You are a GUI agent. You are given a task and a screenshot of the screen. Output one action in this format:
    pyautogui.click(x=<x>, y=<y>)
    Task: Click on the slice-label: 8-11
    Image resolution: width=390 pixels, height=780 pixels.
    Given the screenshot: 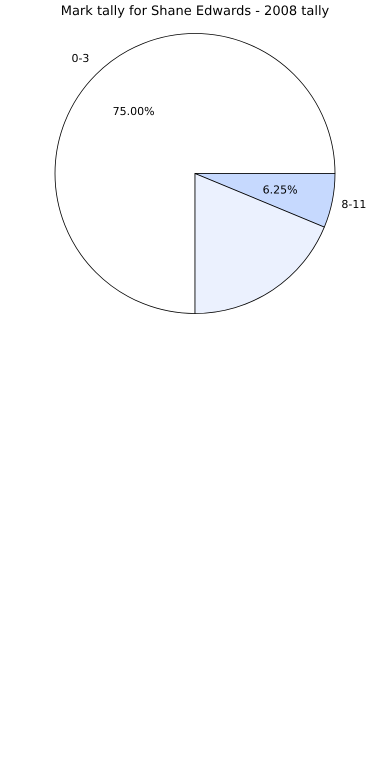 What is the action you would take?
    pyautogui.click(x=353, y=205)
    